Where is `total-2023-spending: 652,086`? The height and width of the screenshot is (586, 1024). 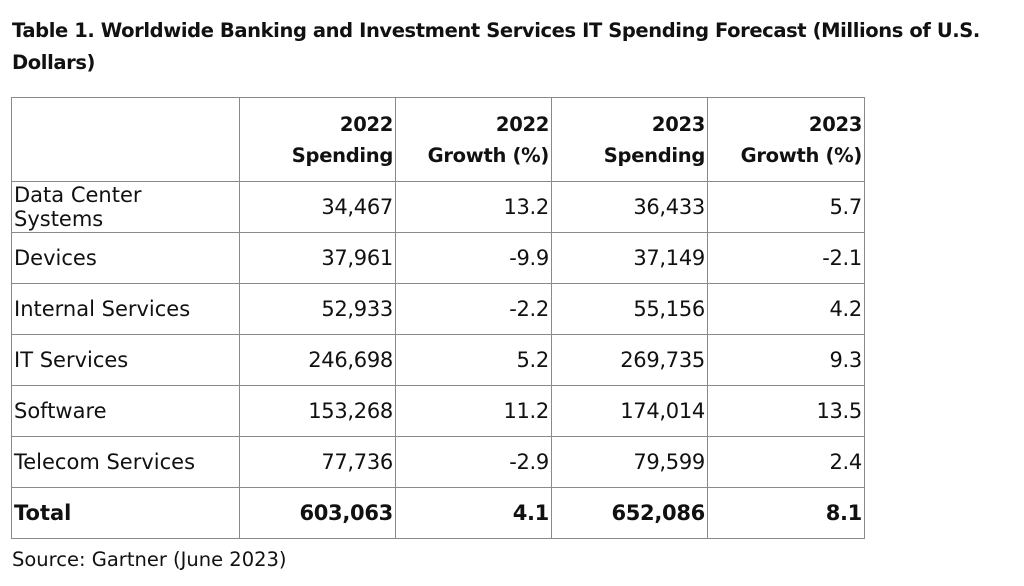 total-2023-spending: 652,086 is located at coordinates (629, 513).